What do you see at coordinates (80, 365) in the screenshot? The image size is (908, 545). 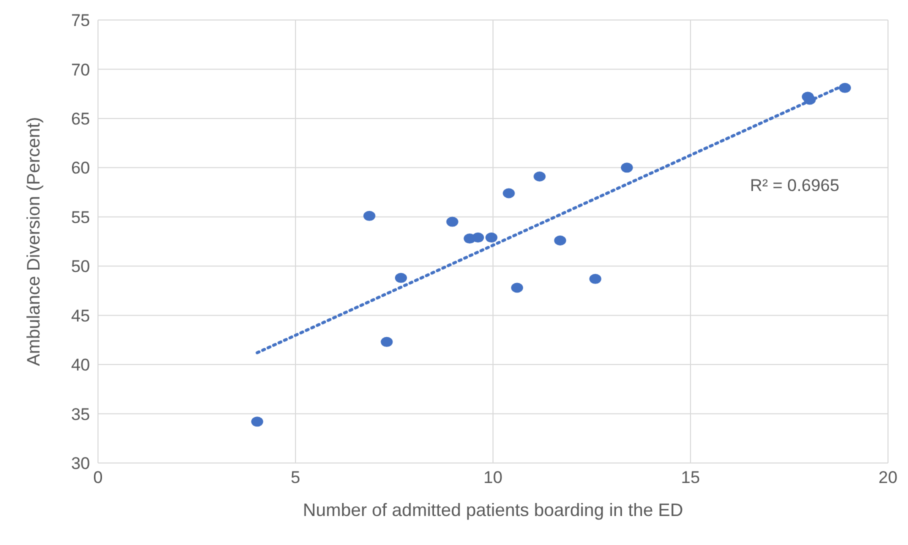 I see `y-tick-label: 40` at bounding box center [80, 365].